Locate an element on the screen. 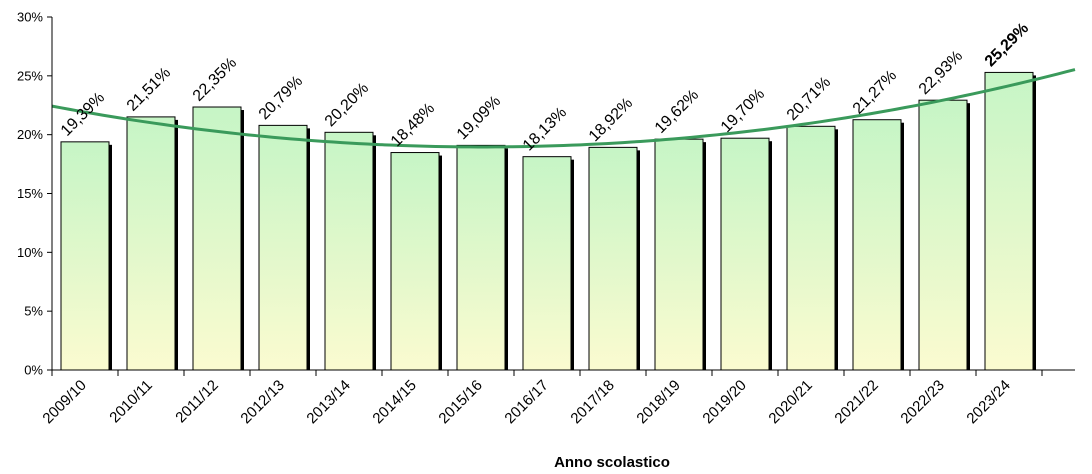 The width and height of the screenshot is (1092, 474). x-tick-label: 2019/20 is located at coordinates (724, 402).